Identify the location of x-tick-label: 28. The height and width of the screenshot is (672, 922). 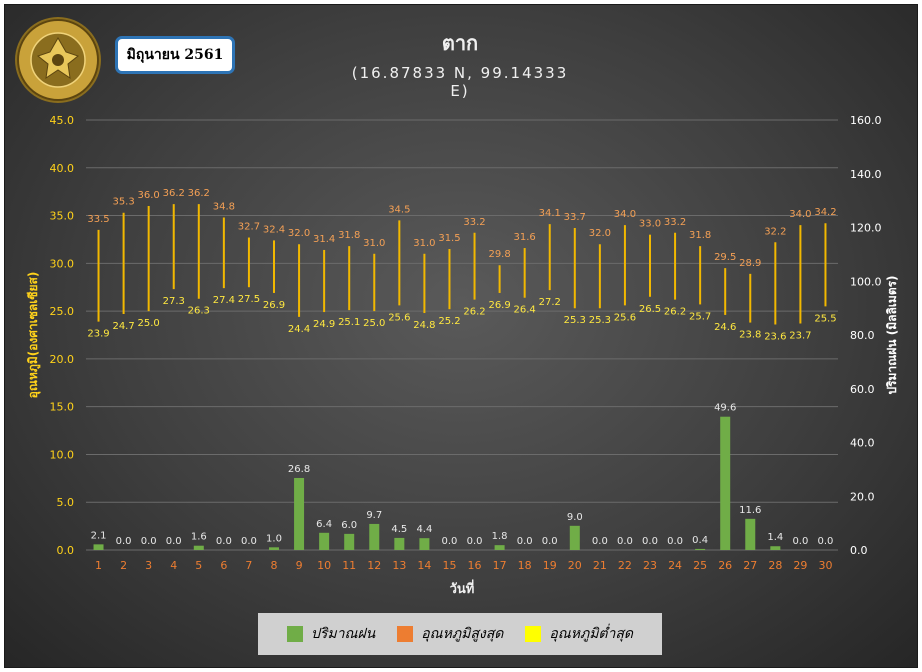
(775, 565).